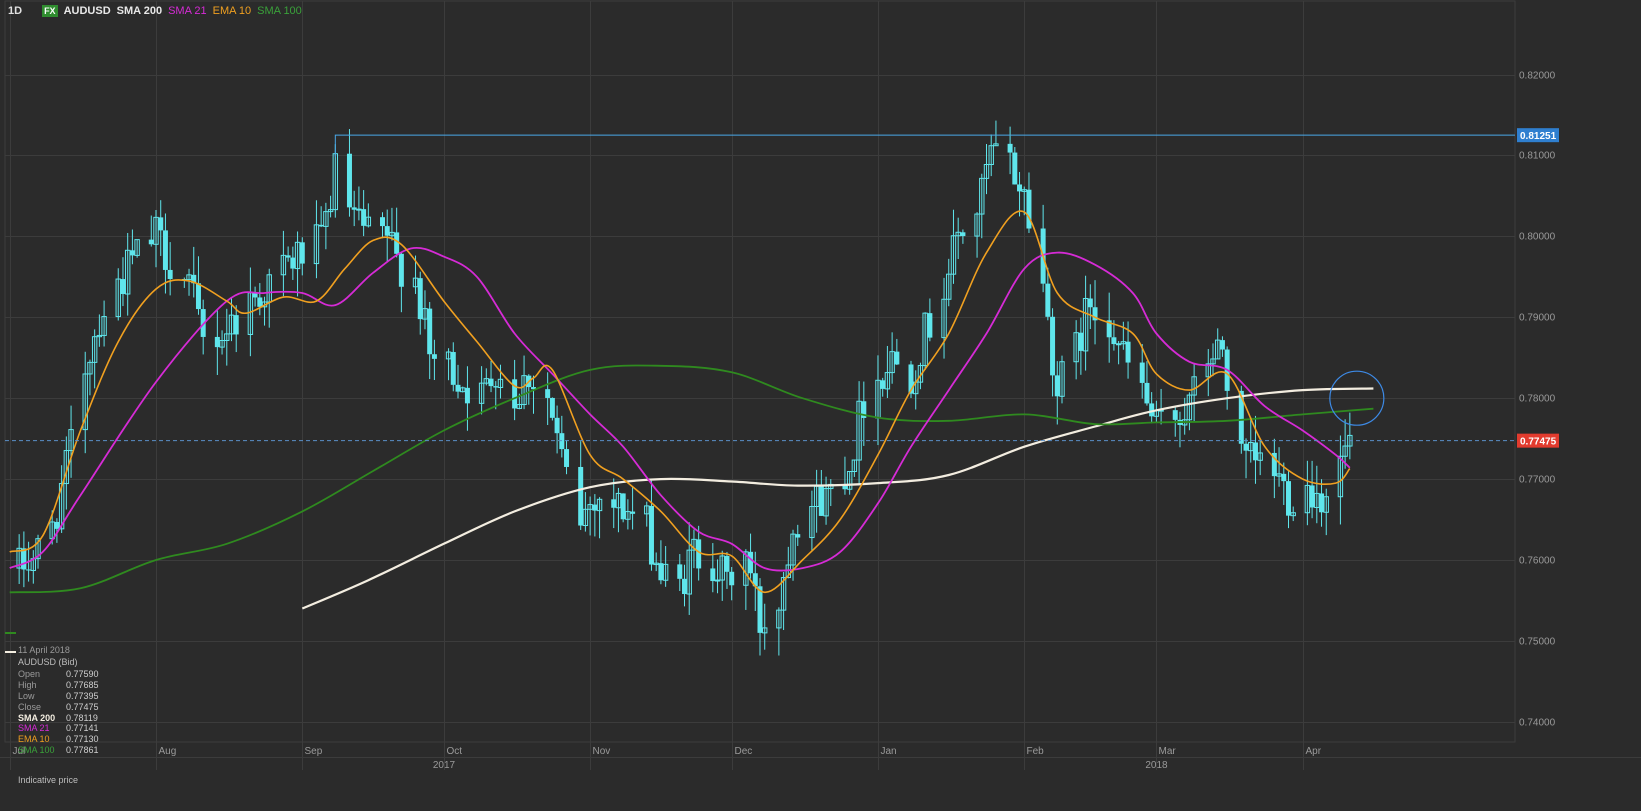 The width and height of the screenshot is (1641, 811). I want to click on row-label: SMA 100, so click(36, 749).